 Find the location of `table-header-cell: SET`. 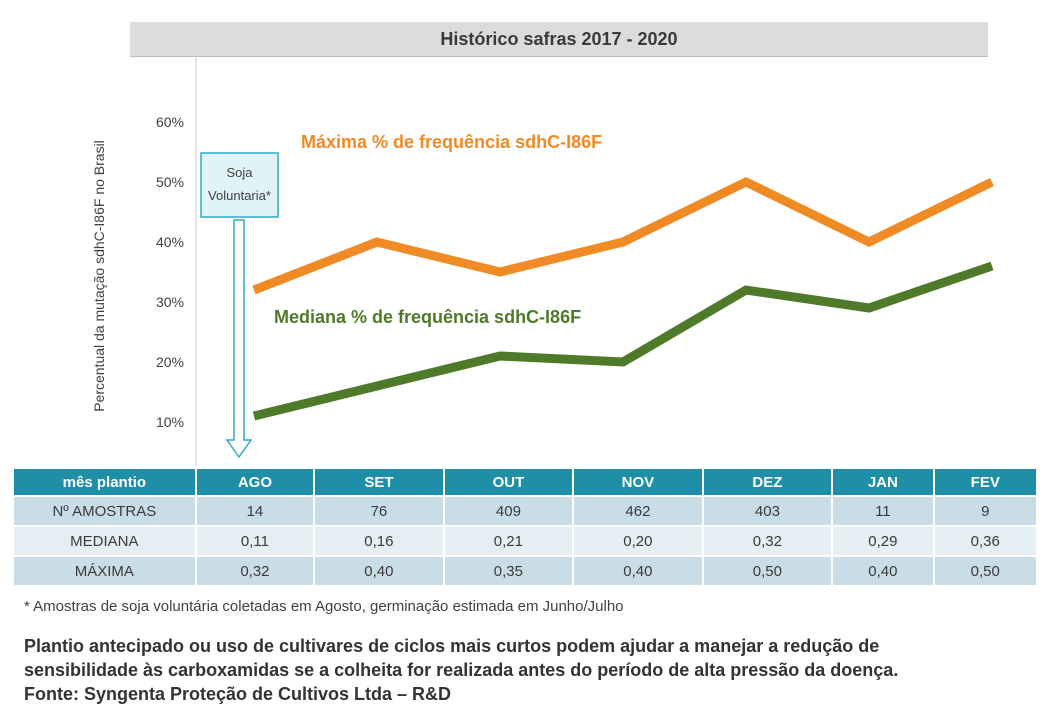

table-header-cell: SET is located at coordinates (379, 482).